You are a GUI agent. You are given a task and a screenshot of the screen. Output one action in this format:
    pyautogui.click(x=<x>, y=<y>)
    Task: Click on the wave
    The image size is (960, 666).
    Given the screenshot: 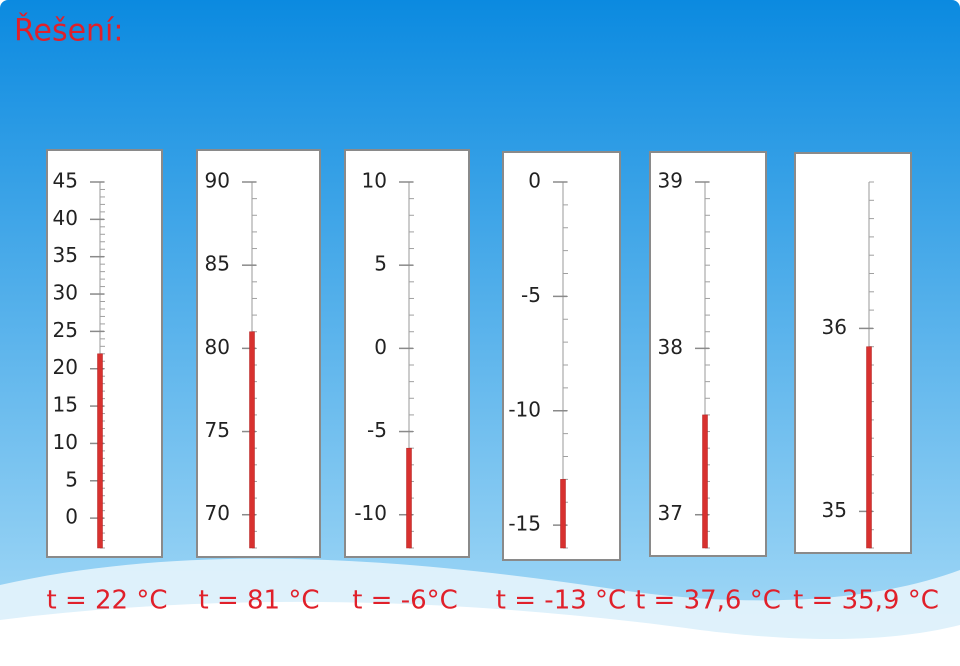 What is the action you would take?
    pyautogui.click(x=480, y=631)
    